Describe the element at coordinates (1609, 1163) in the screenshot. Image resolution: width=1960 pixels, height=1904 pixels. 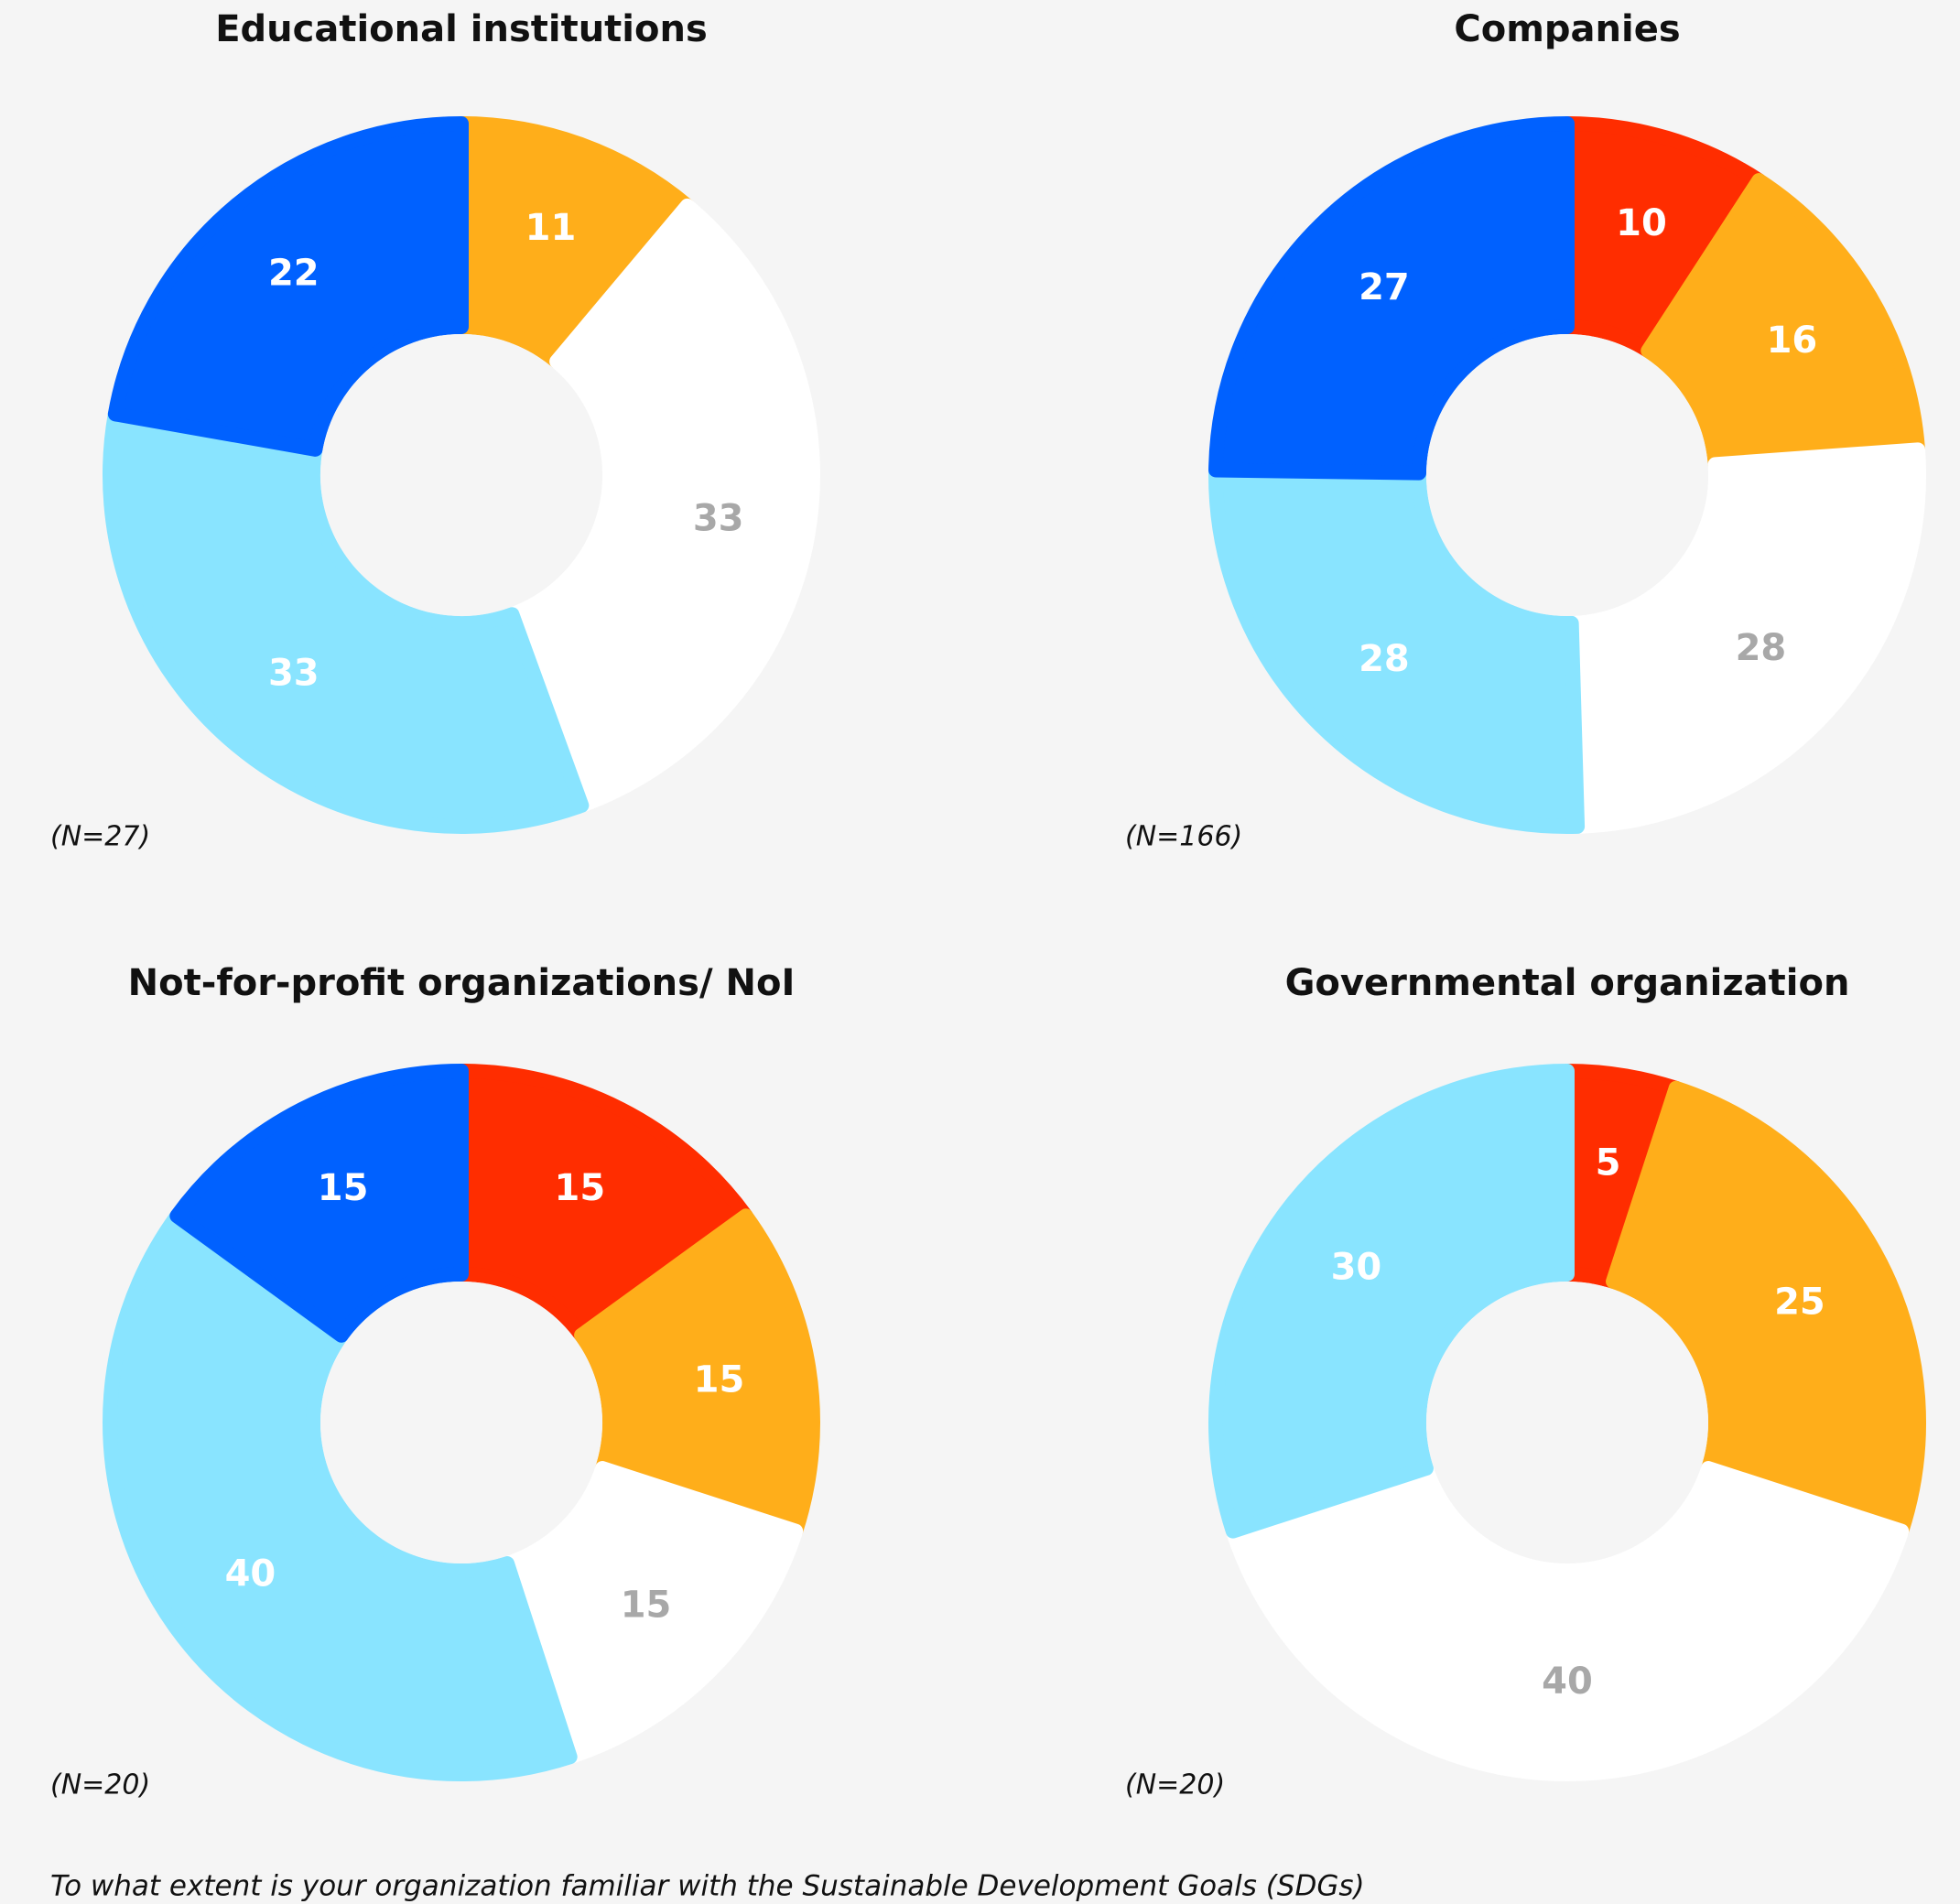
I see `value-label: 5` at that location.